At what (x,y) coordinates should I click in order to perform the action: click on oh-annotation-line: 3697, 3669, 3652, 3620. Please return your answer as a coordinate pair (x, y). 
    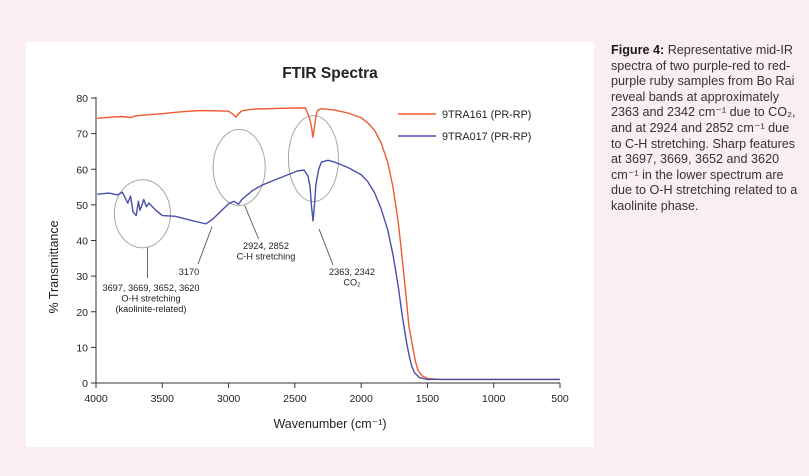
    Looking at the image, I should click on (150, 288).